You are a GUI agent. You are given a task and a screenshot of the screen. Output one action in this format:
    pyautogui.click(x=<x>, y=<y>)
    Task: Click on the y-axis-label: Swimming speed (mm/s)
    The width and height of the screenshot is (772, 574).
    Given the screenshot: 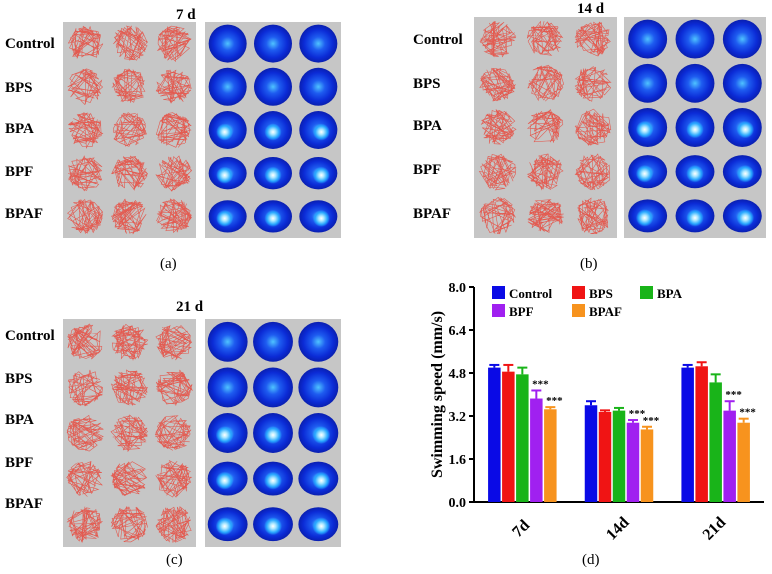 What is the action you would take?
    pyautogui.click(x=437, y=394)
    